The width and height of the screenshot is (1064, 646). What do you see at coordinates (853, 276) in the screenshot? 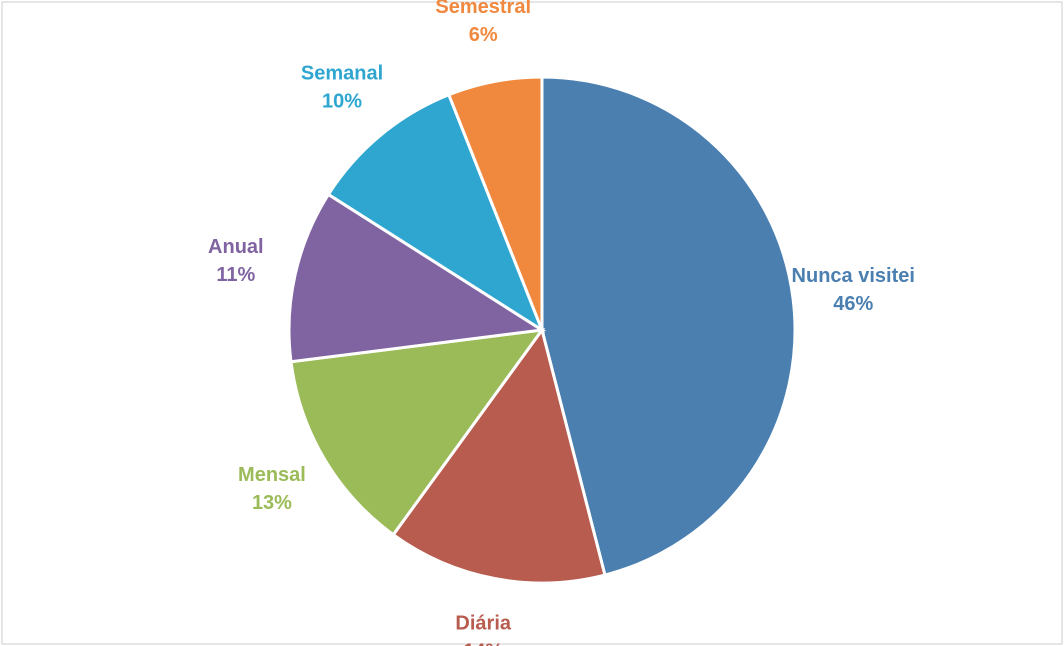
I see `slice-label: Nunca visitei` at bounding box center [853, 276].